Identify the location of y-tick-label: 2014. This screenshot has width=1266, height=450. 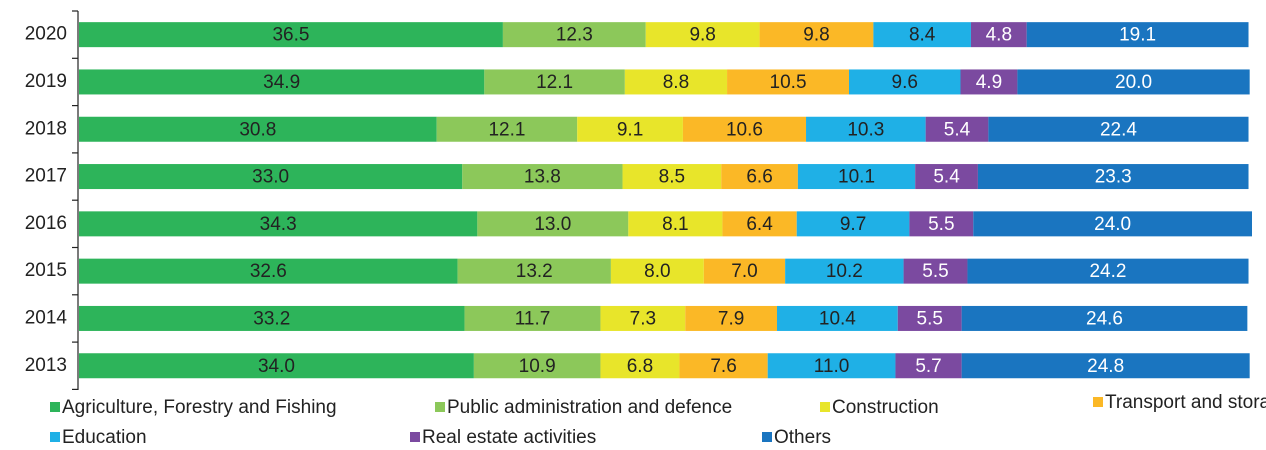
(46, 317).